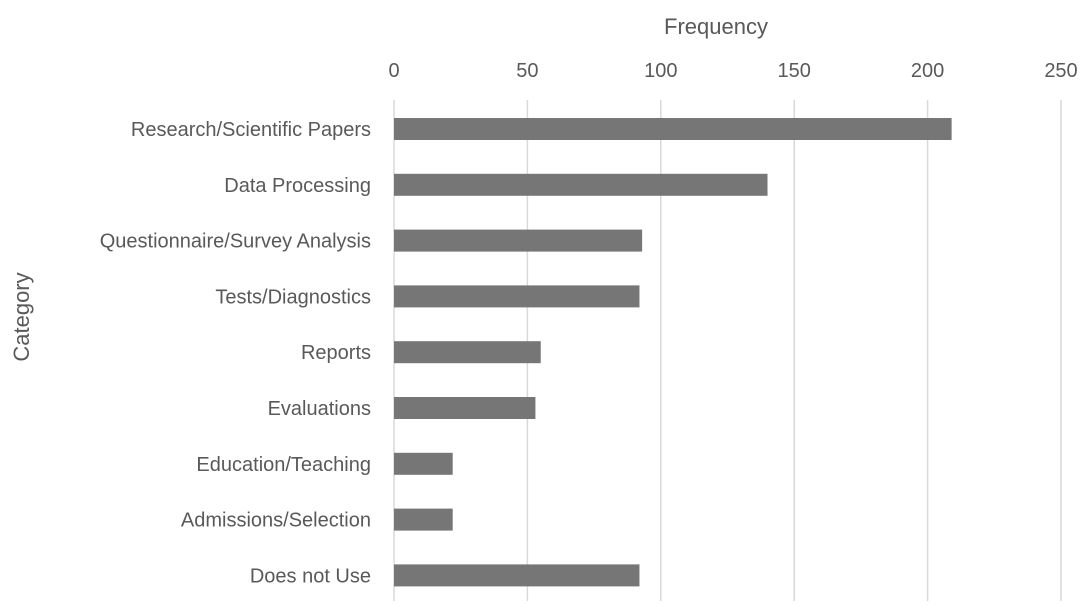 Image resolution: width=1085 pixels, height=606 pixels. I want to click on y-axis-title: Category, so click(21, 316).